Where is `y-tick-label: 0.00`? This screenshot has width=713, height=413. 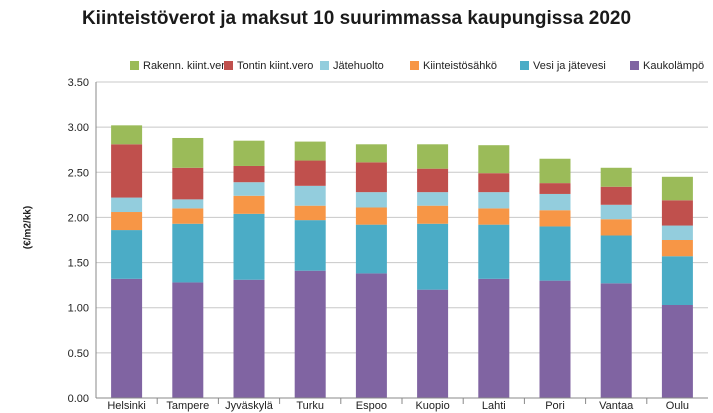
y-tick-label: 0.00 is located at coordinates (78, 399).